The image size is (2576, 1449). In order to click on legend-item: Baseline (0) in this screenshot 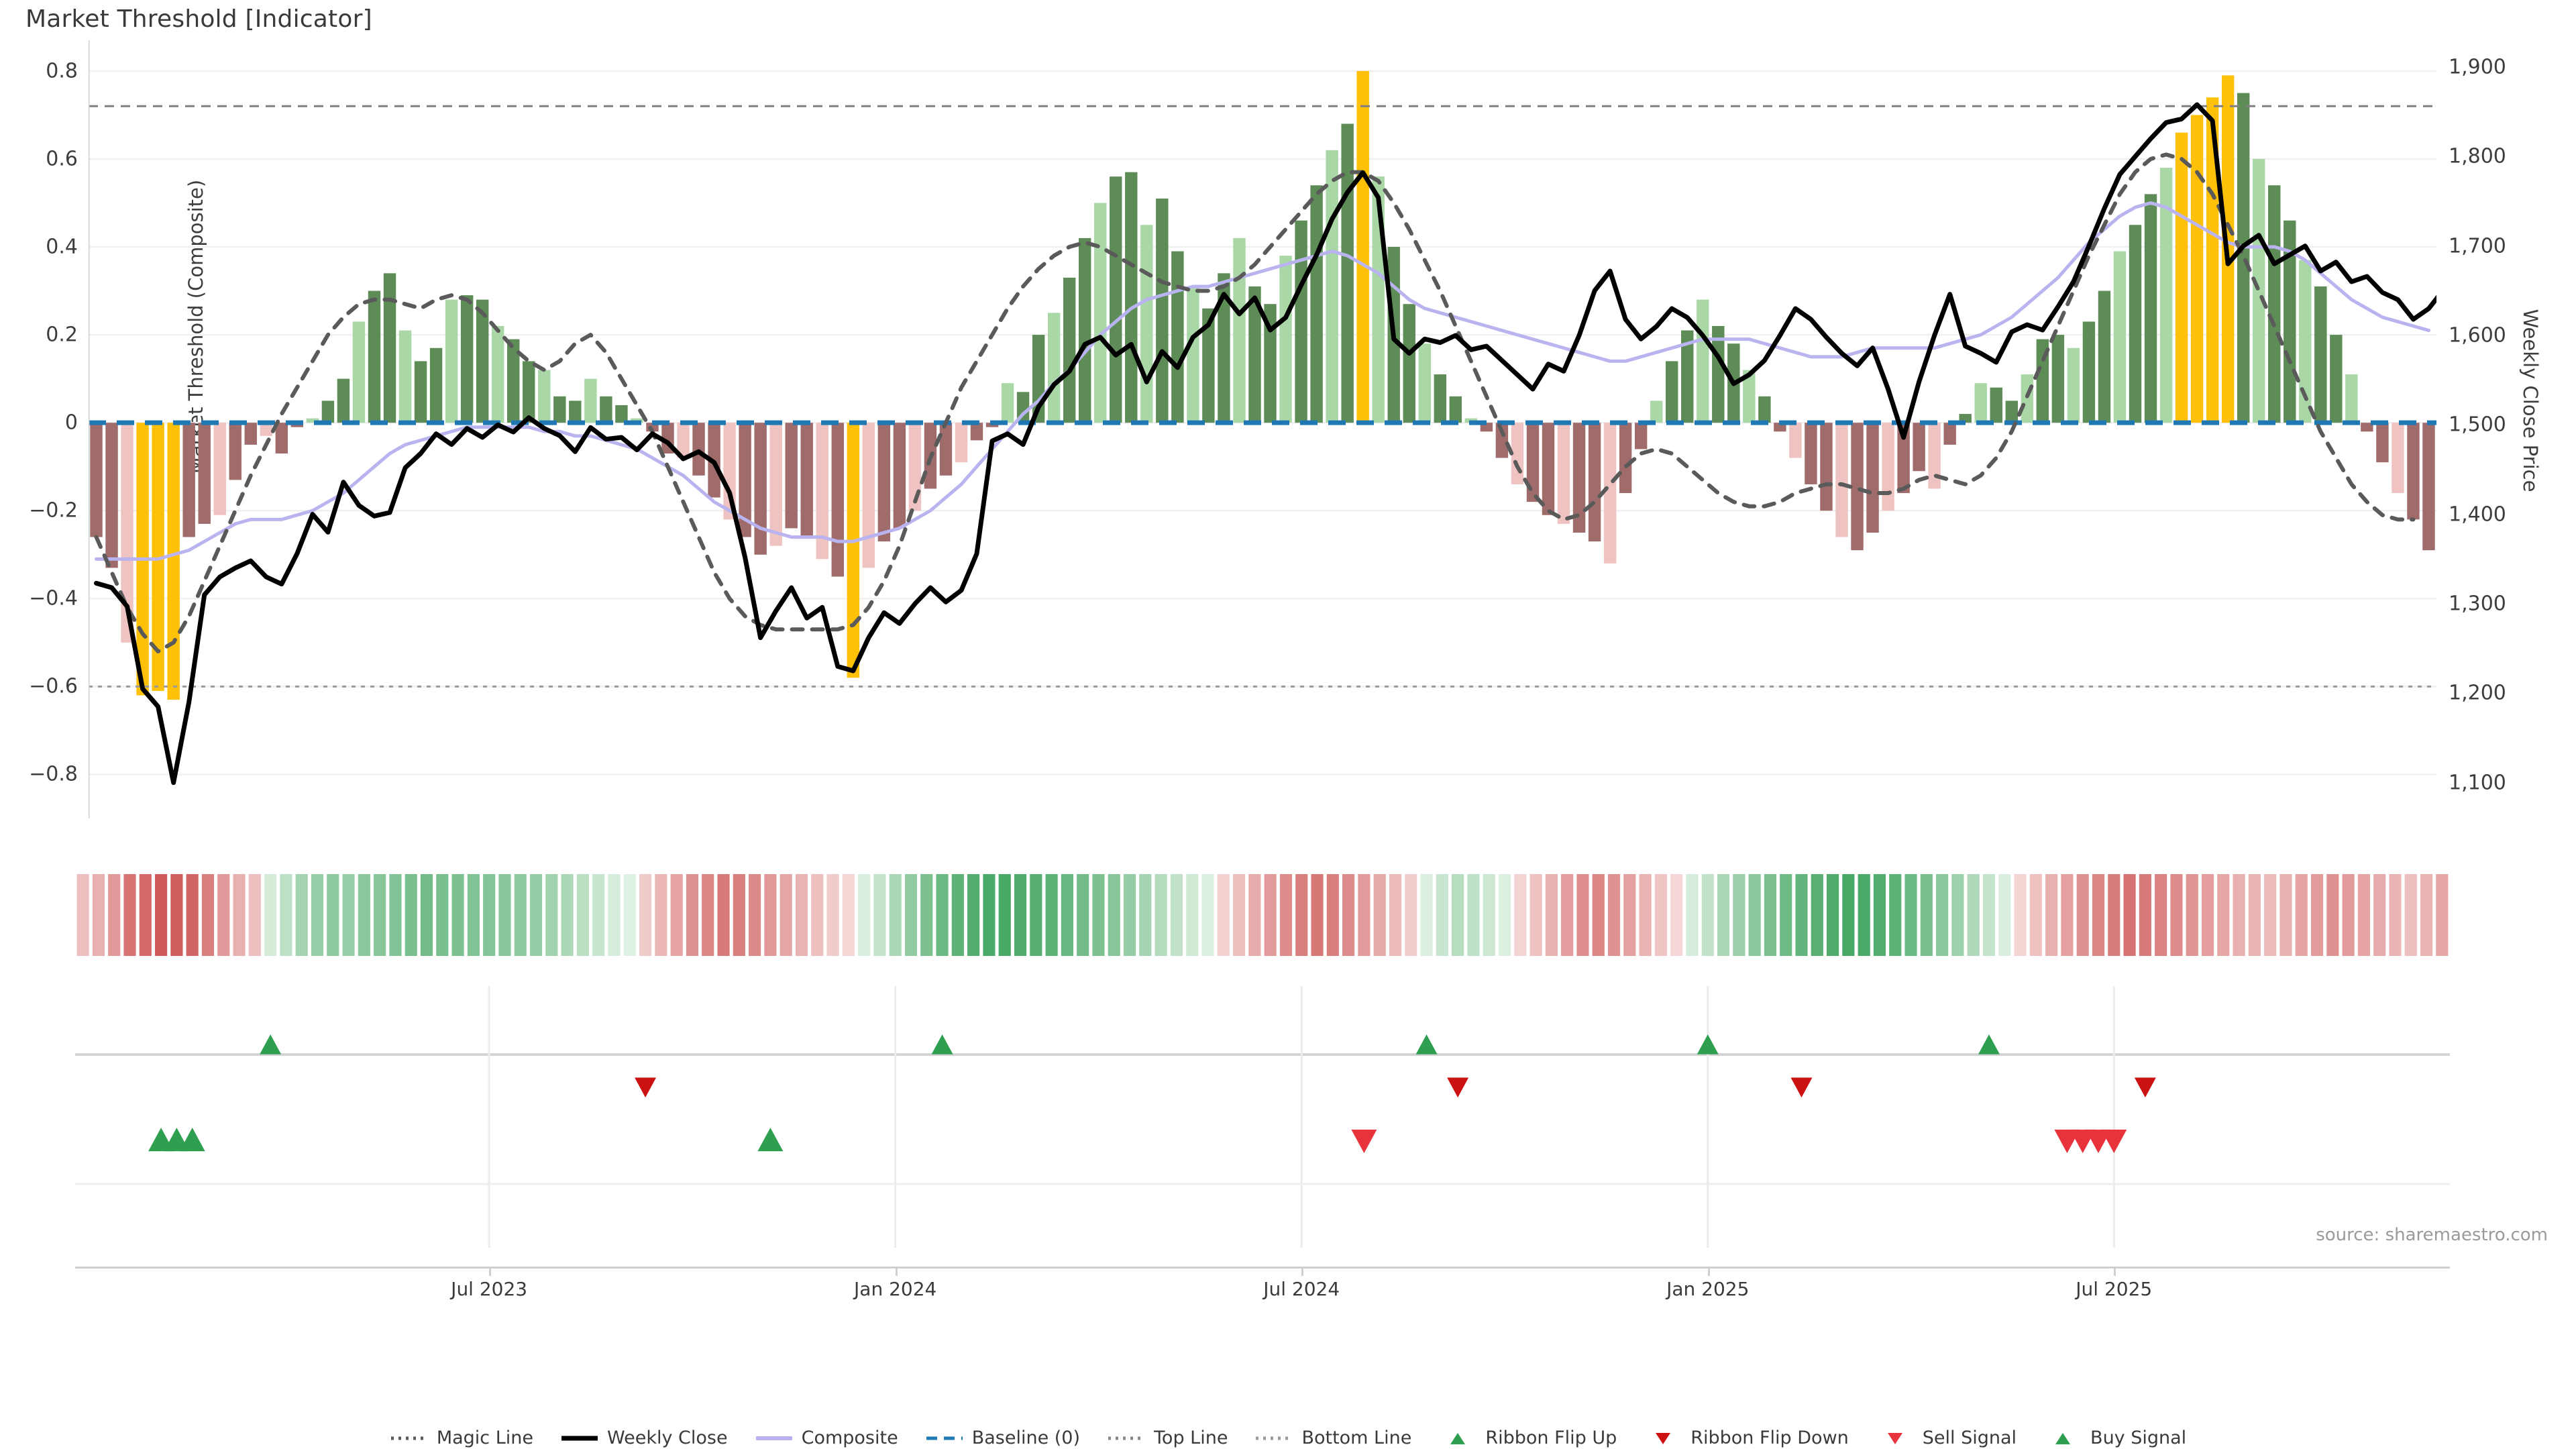, I will do `click(1002, 1438)`.